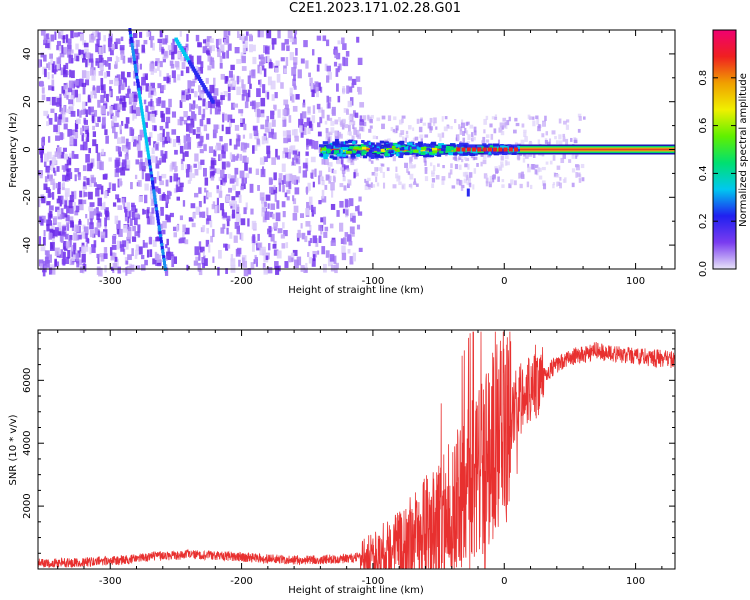 The width and height of the screenshot is (750, 600). What do you see at coordinates (27, 245) in the screenshot?
I see `y-tick-label: -40` at bounding box center [27, 245].